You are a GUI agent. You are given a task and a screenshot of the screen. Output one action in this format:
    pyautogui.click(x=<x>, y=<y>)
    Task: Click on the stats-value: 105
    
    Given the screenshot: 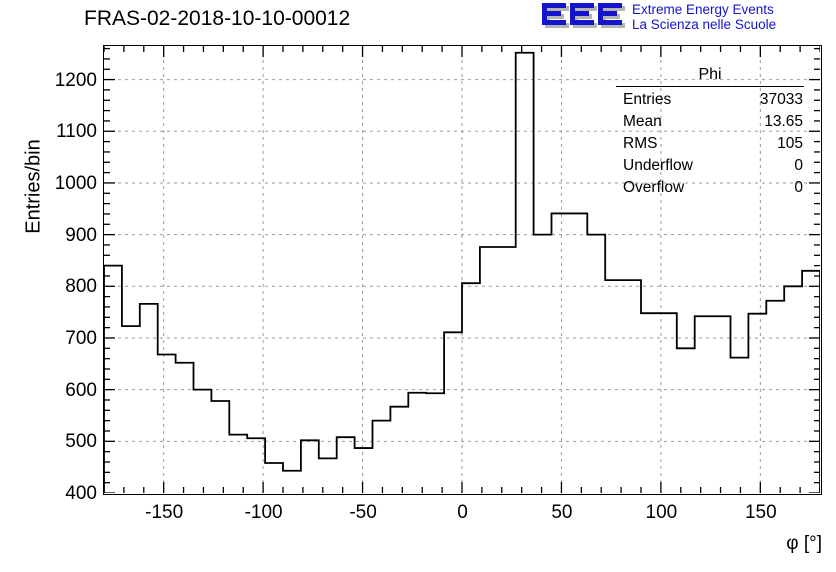 What is the action you would take?
    pyautogui.click(x=790, y=143)
    